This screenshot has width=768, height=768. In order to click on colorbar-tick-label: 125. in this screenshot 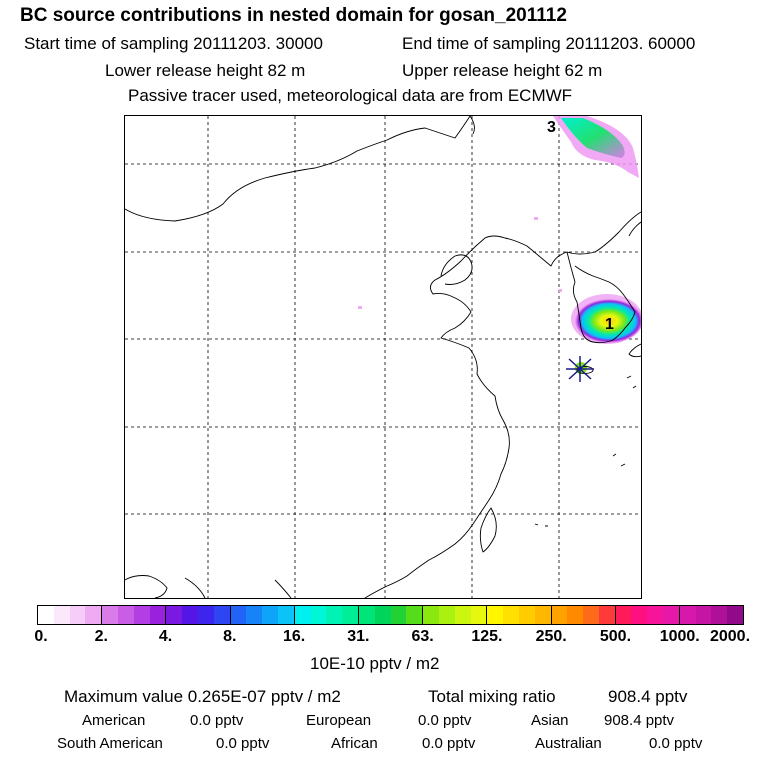, I will do `click(487, 636)`.